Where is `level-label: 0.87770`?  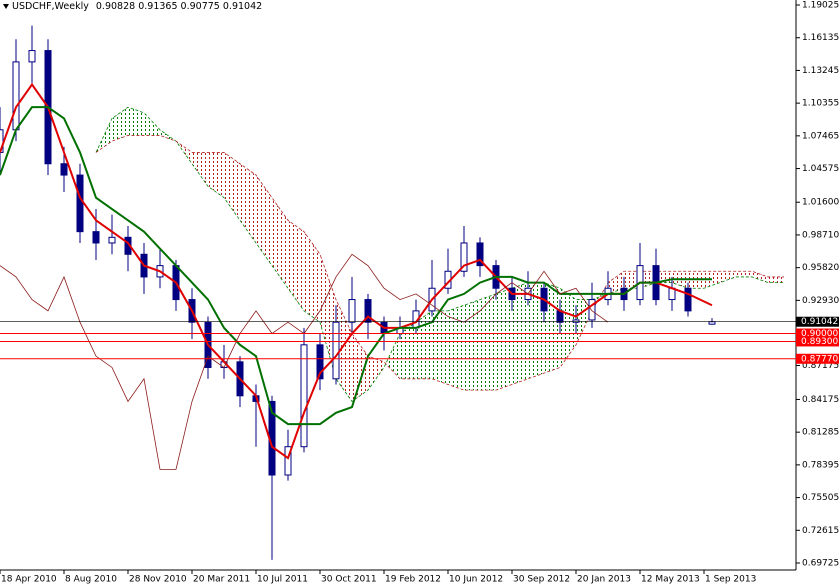 level-label: 0.87770 is located at coordinates (819, 359).